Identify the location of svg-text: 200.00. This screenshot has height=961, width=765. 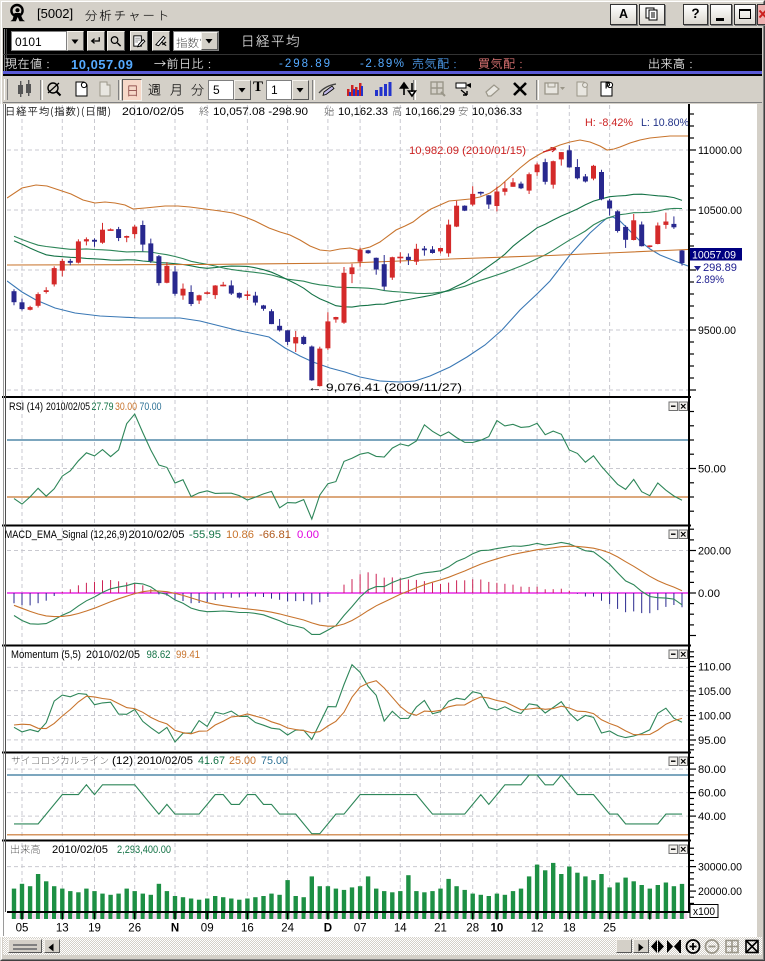
(714, 552).